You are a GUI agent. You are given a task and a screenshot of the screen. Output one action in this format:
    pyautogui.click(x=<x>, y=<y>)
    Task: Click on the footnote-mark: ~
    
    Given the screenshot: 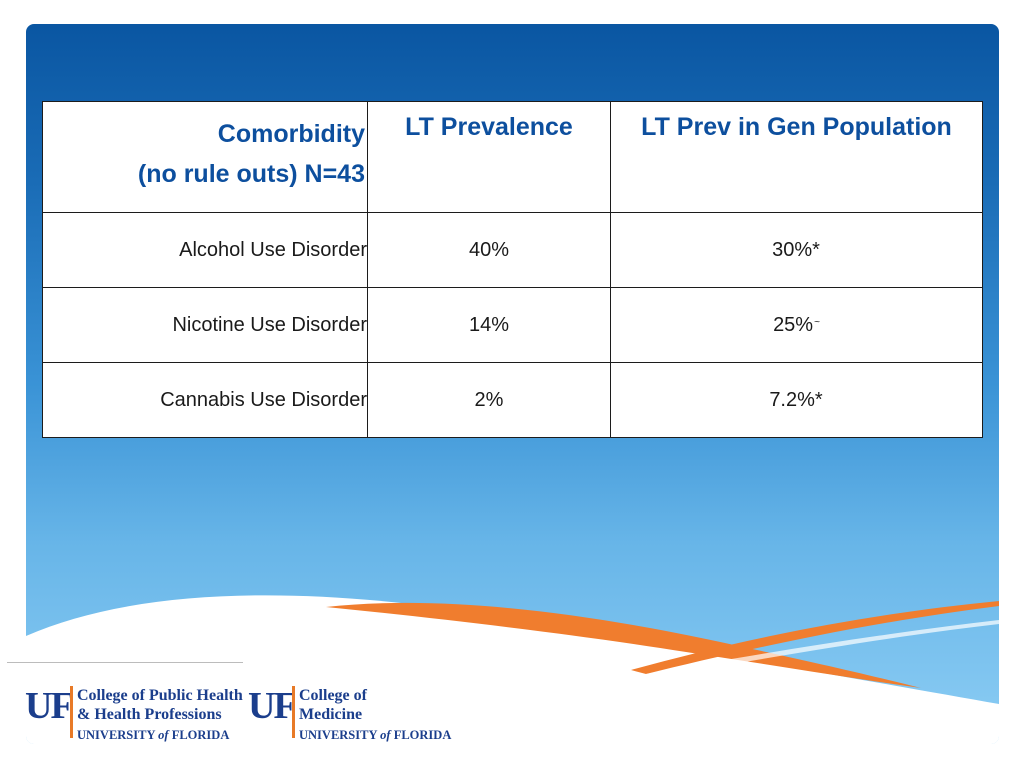 What is the action you would take?
    pyautogui.click(x=817, y=322)
    